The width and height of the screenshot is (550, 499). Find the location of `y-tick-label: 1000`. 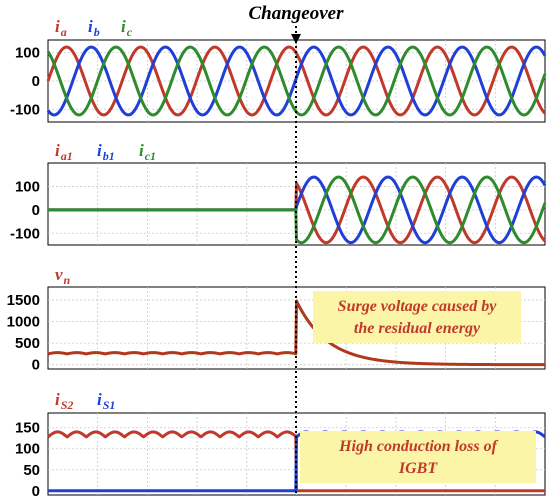

y-tick-label: 1000 is located at coordinates (23, 322).